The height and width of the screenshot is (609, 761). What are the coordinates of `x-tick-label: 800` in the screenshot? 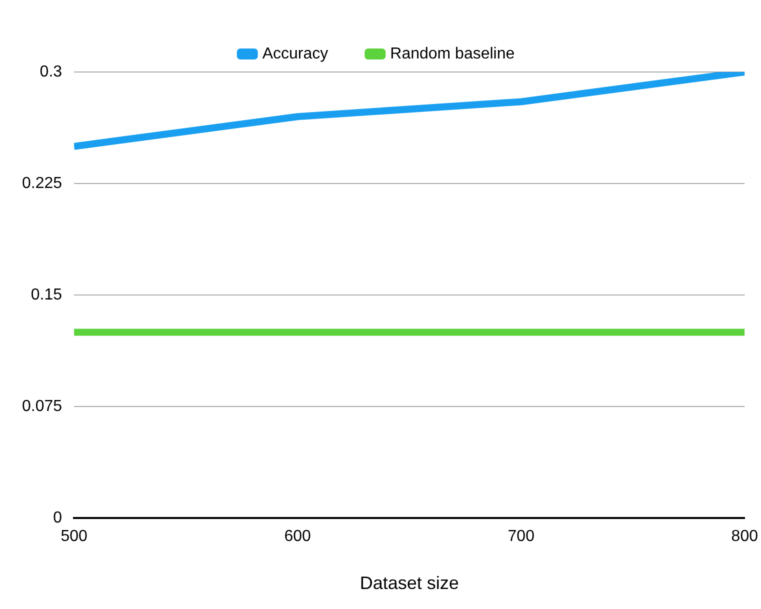 It's located at (744, 537).